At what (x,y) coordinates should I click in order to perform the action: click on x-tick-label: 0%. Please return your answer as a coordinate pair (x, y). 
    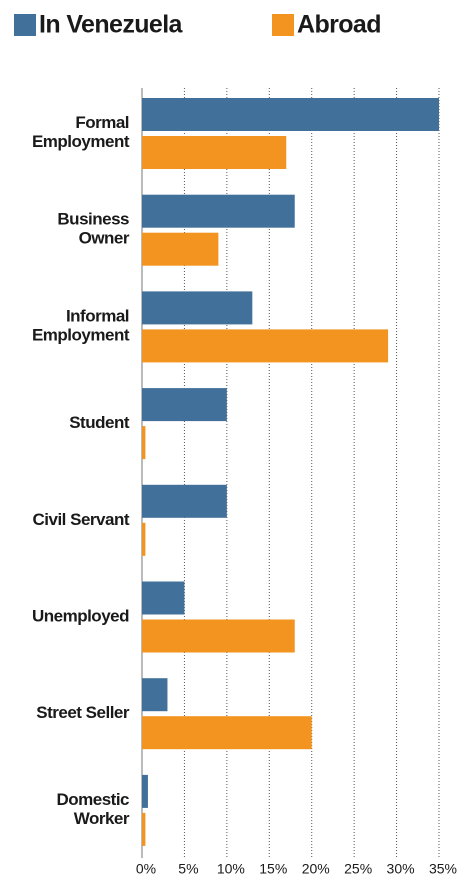
    Looking at the image, I should click on (146, 869).